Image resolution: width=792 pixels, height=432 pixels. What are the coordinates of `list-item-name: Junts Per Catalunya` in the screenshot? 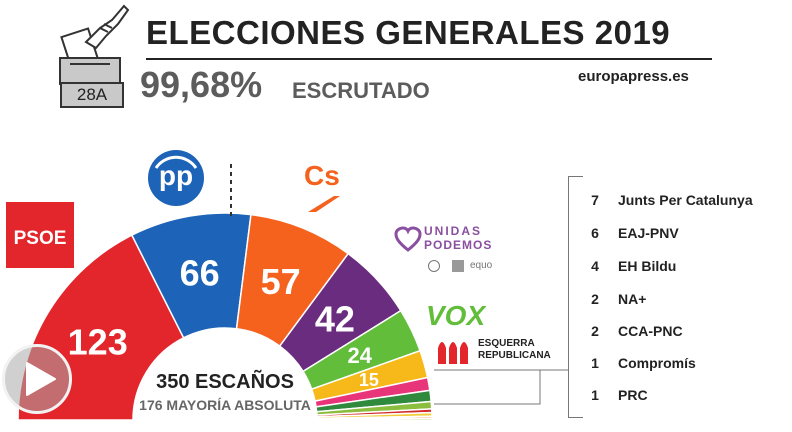 It's located at (685, 200).